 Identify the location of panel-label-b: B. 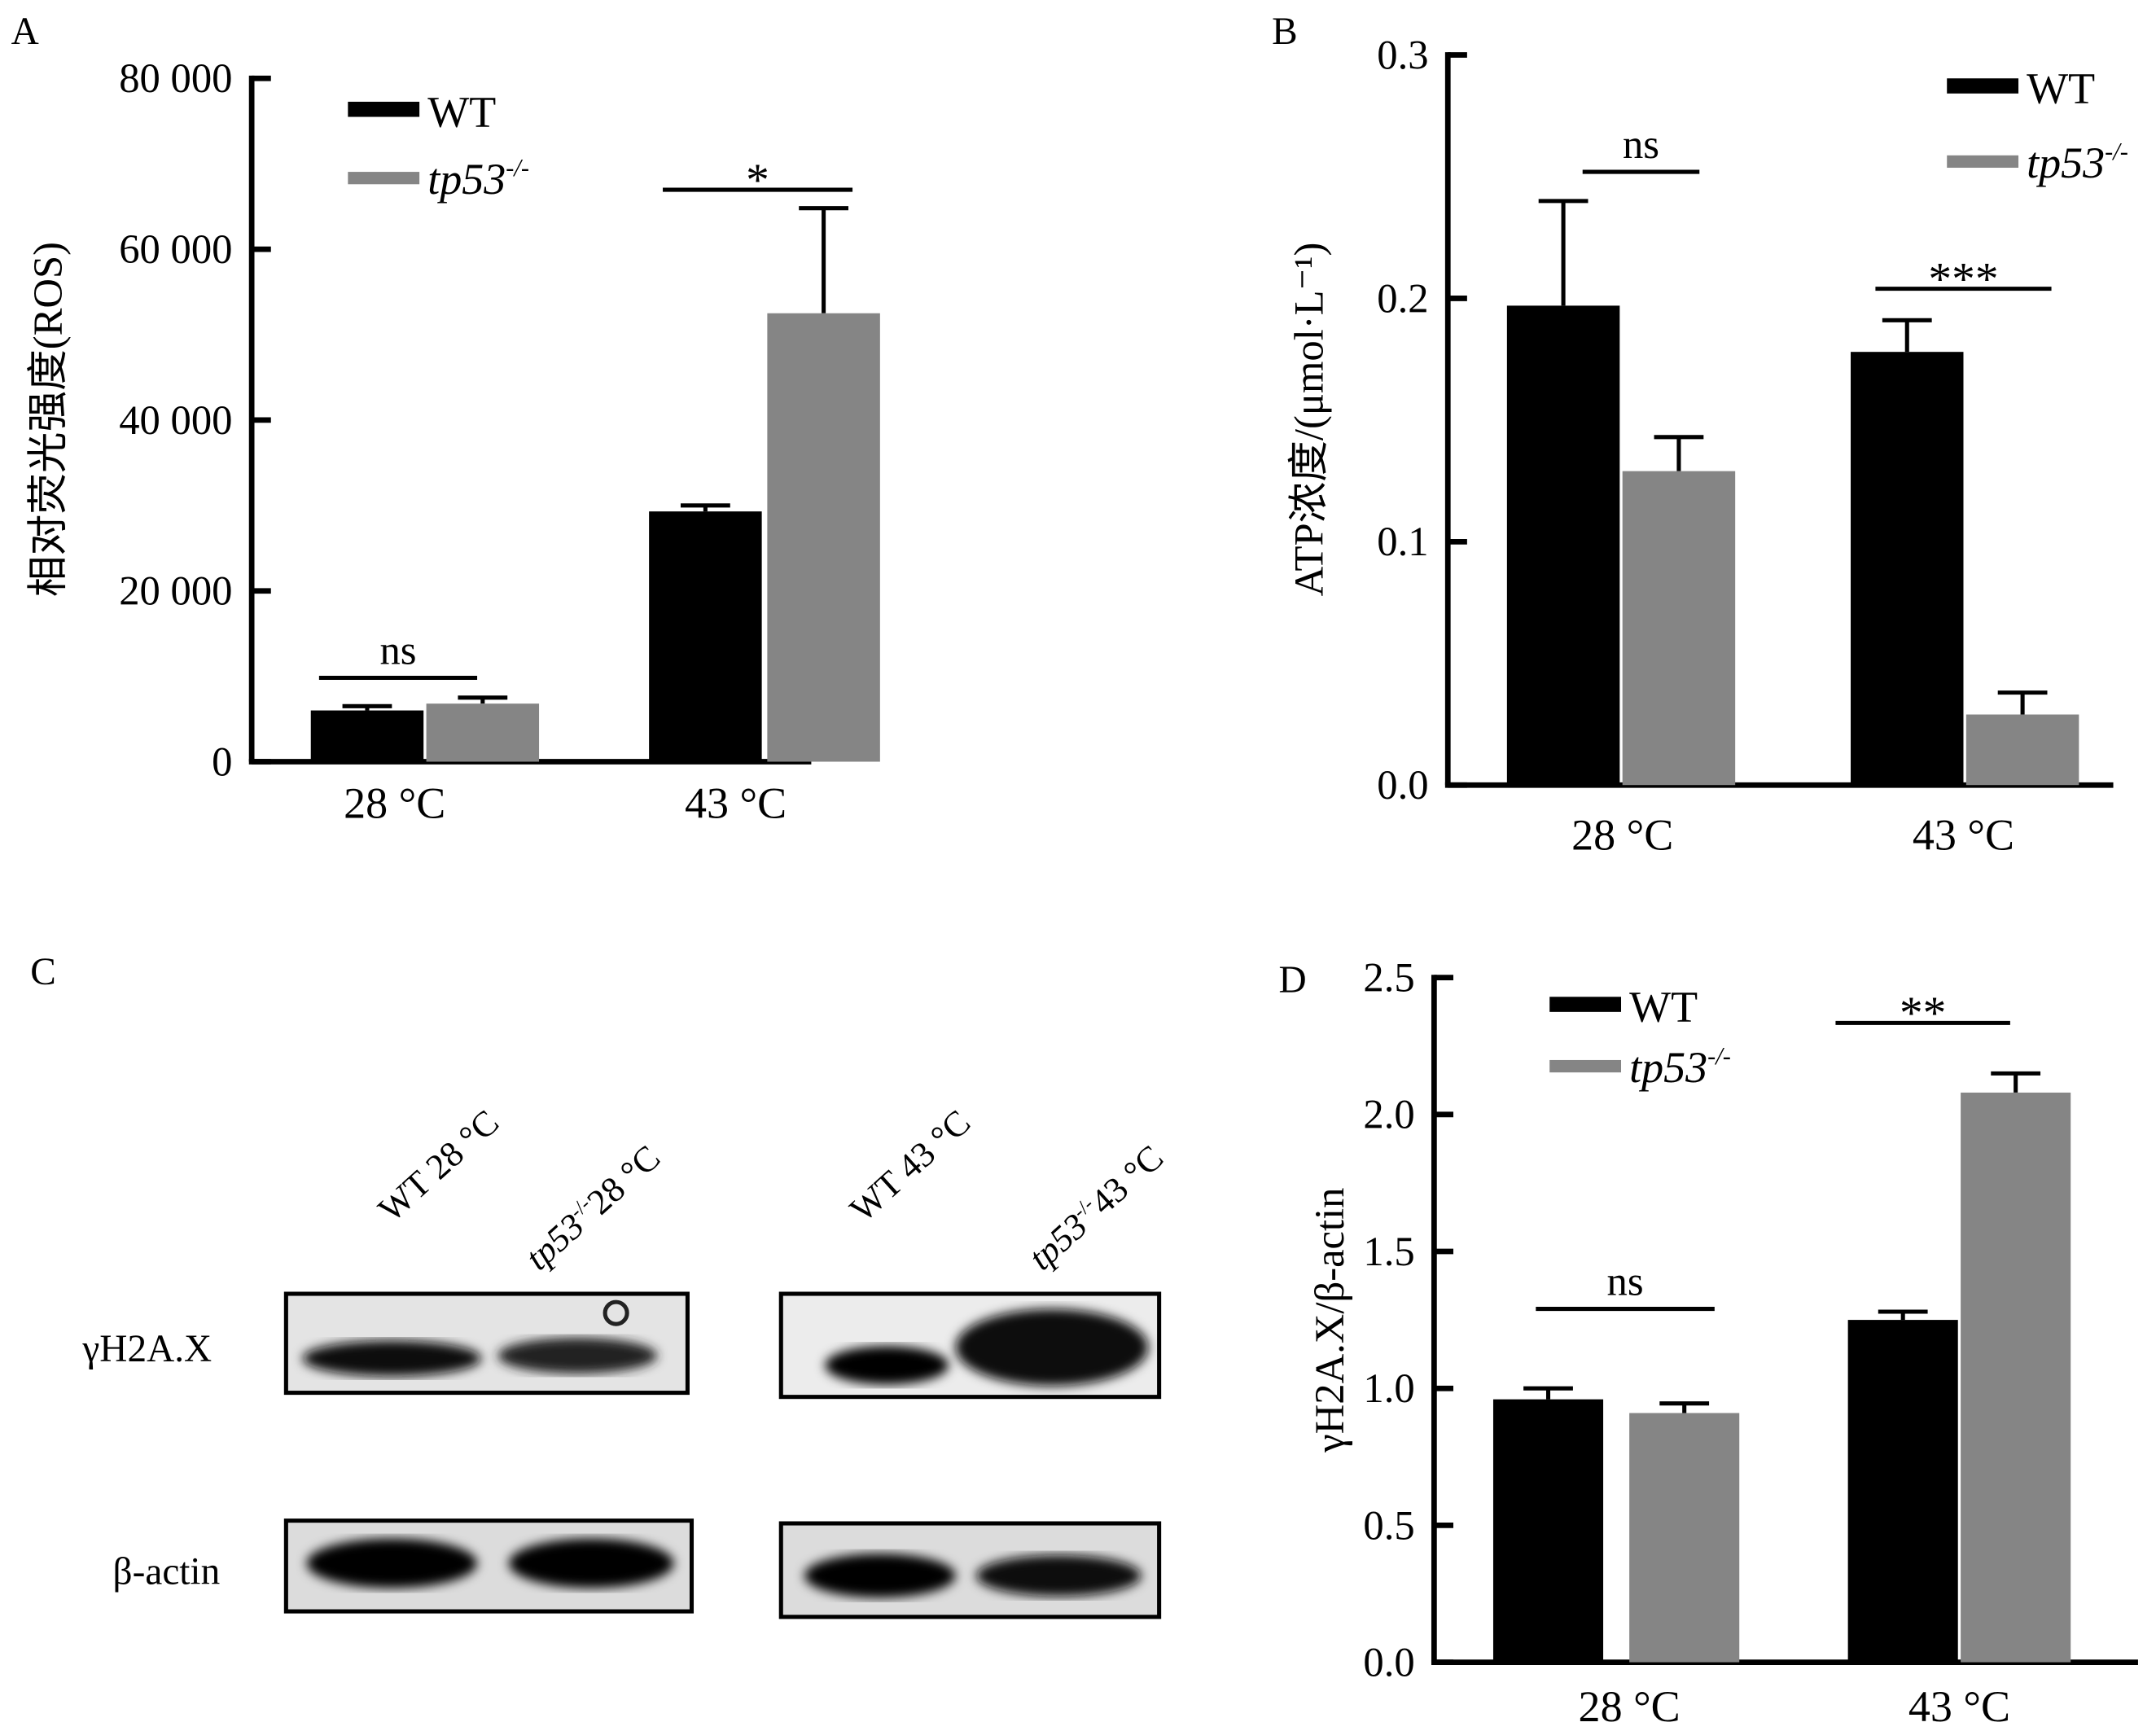
(1285, 32).